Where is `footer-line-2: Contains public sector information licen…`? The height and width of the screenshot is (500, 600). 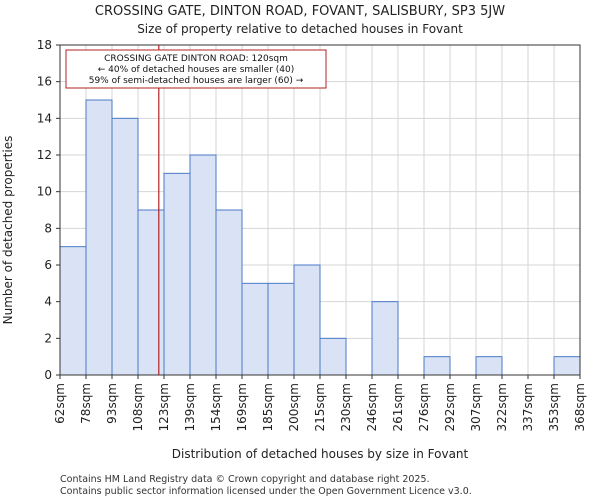
footer-line-2: Contains public sector information licen… is located at coordinates (266, 491).